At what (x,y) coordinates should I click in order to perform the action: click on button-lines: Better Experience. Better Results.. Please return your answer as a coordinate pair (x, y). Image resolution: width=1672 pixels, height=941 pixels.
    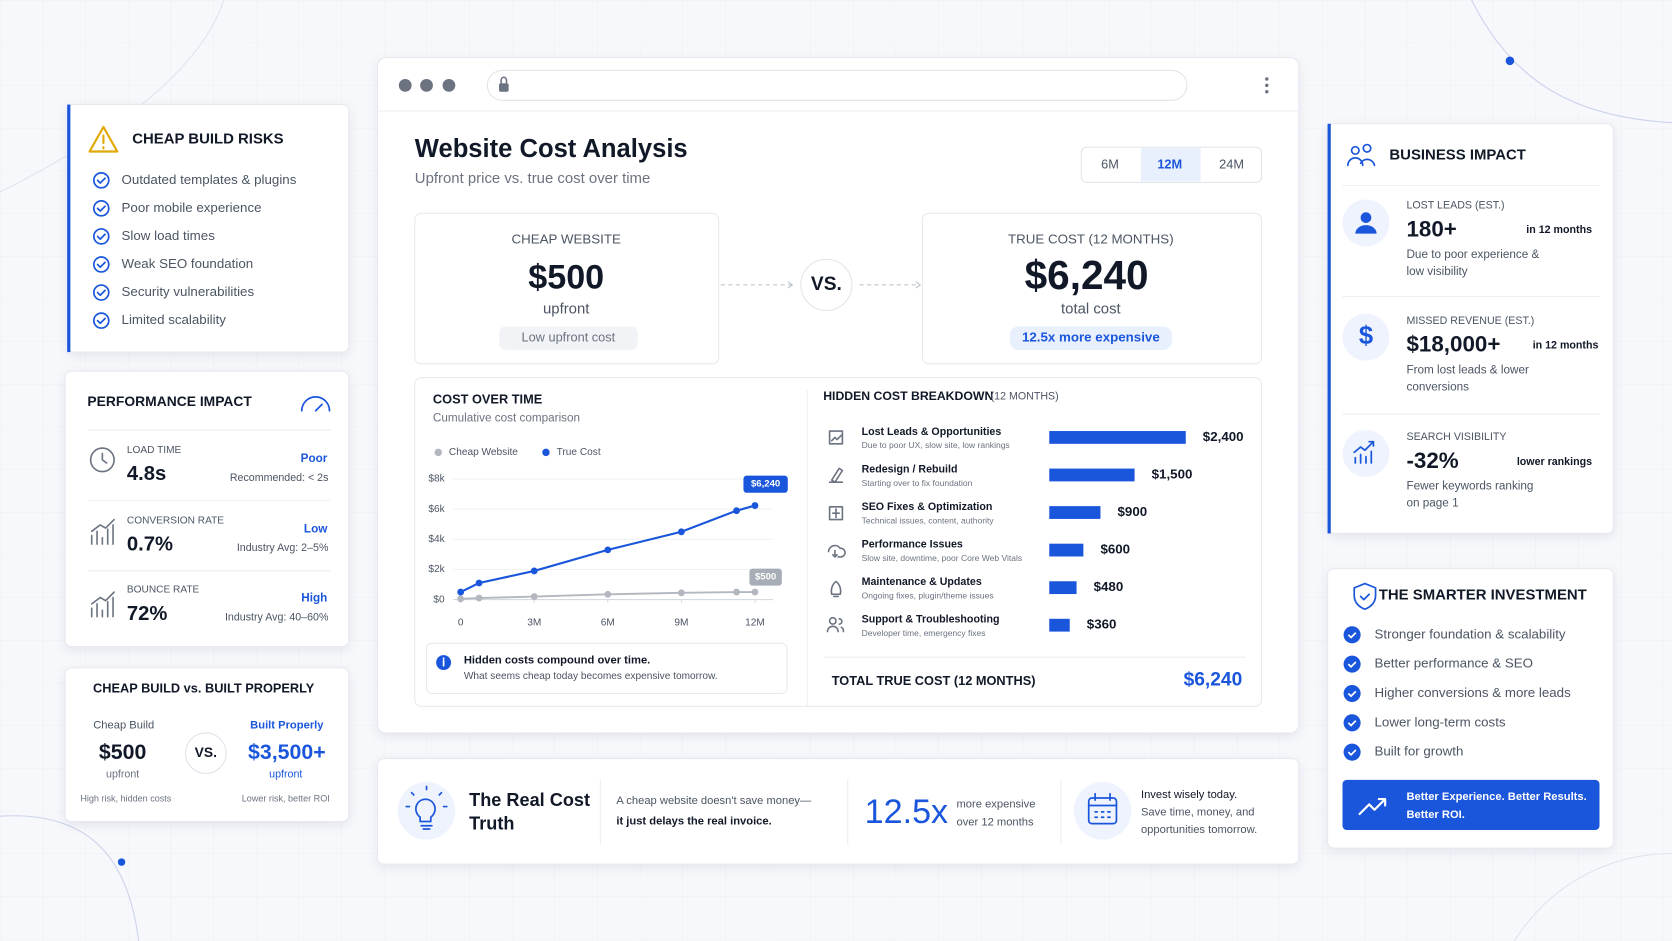
    Looking at the image, I should click on (1496, 797).